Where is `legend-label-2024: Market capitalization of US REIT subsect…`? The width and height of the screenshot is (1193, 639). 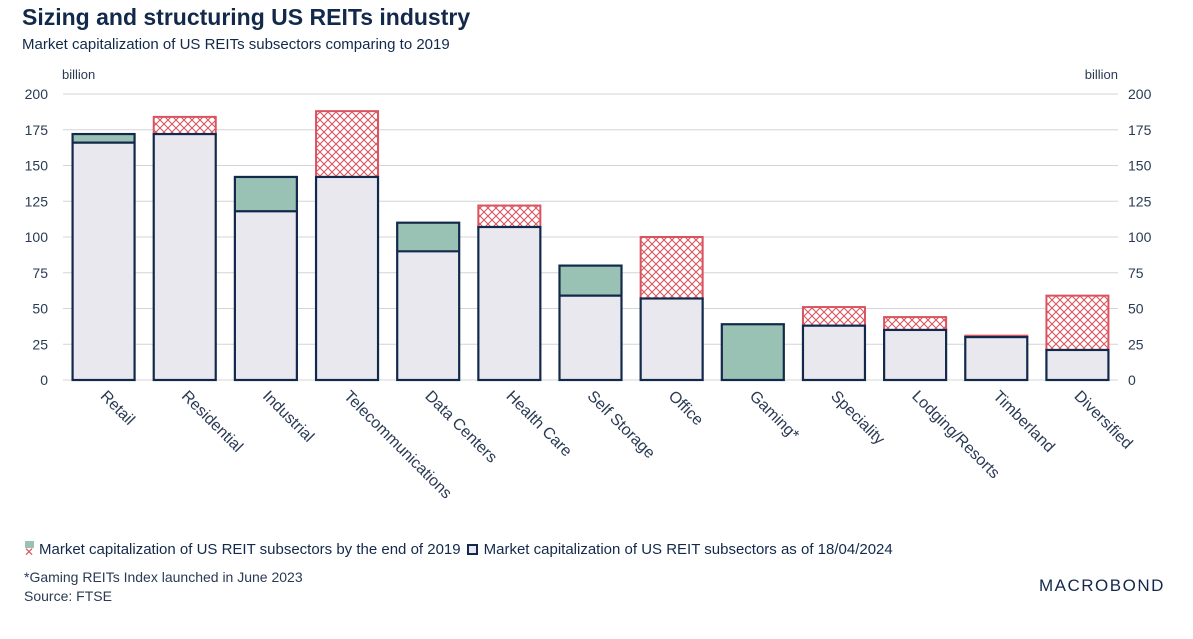
legend-label-2024: Market capitalization of US REIT subsect… is located at coordinates (688, 549).